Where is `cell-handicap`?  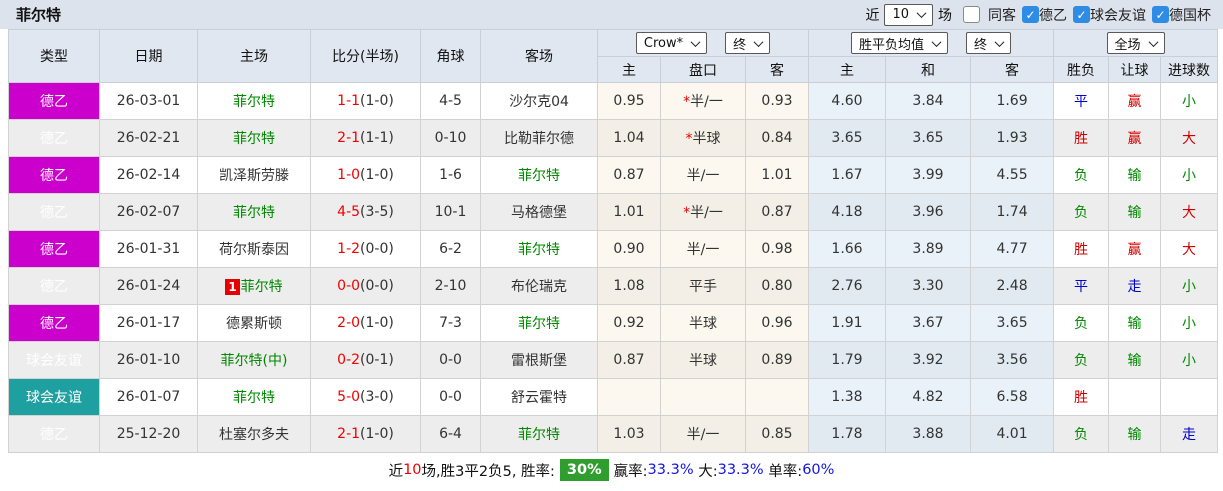 cell-handicap is located at coordinates (703, 397).